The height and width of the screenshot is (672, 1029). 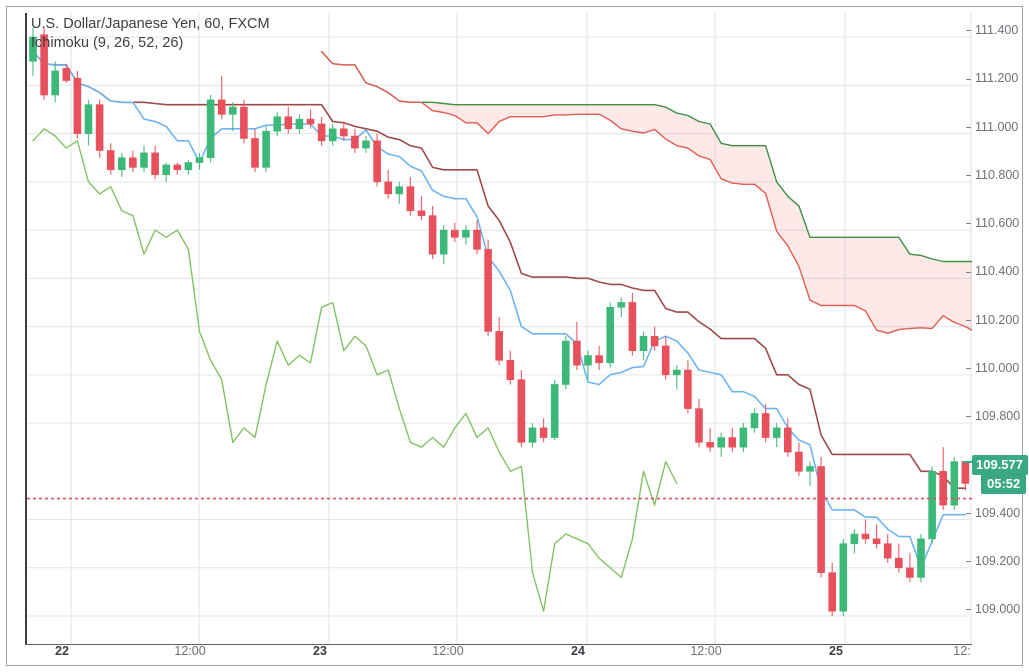 I want to click on price-axis-label: 109.400, so click(x=993, y=513).